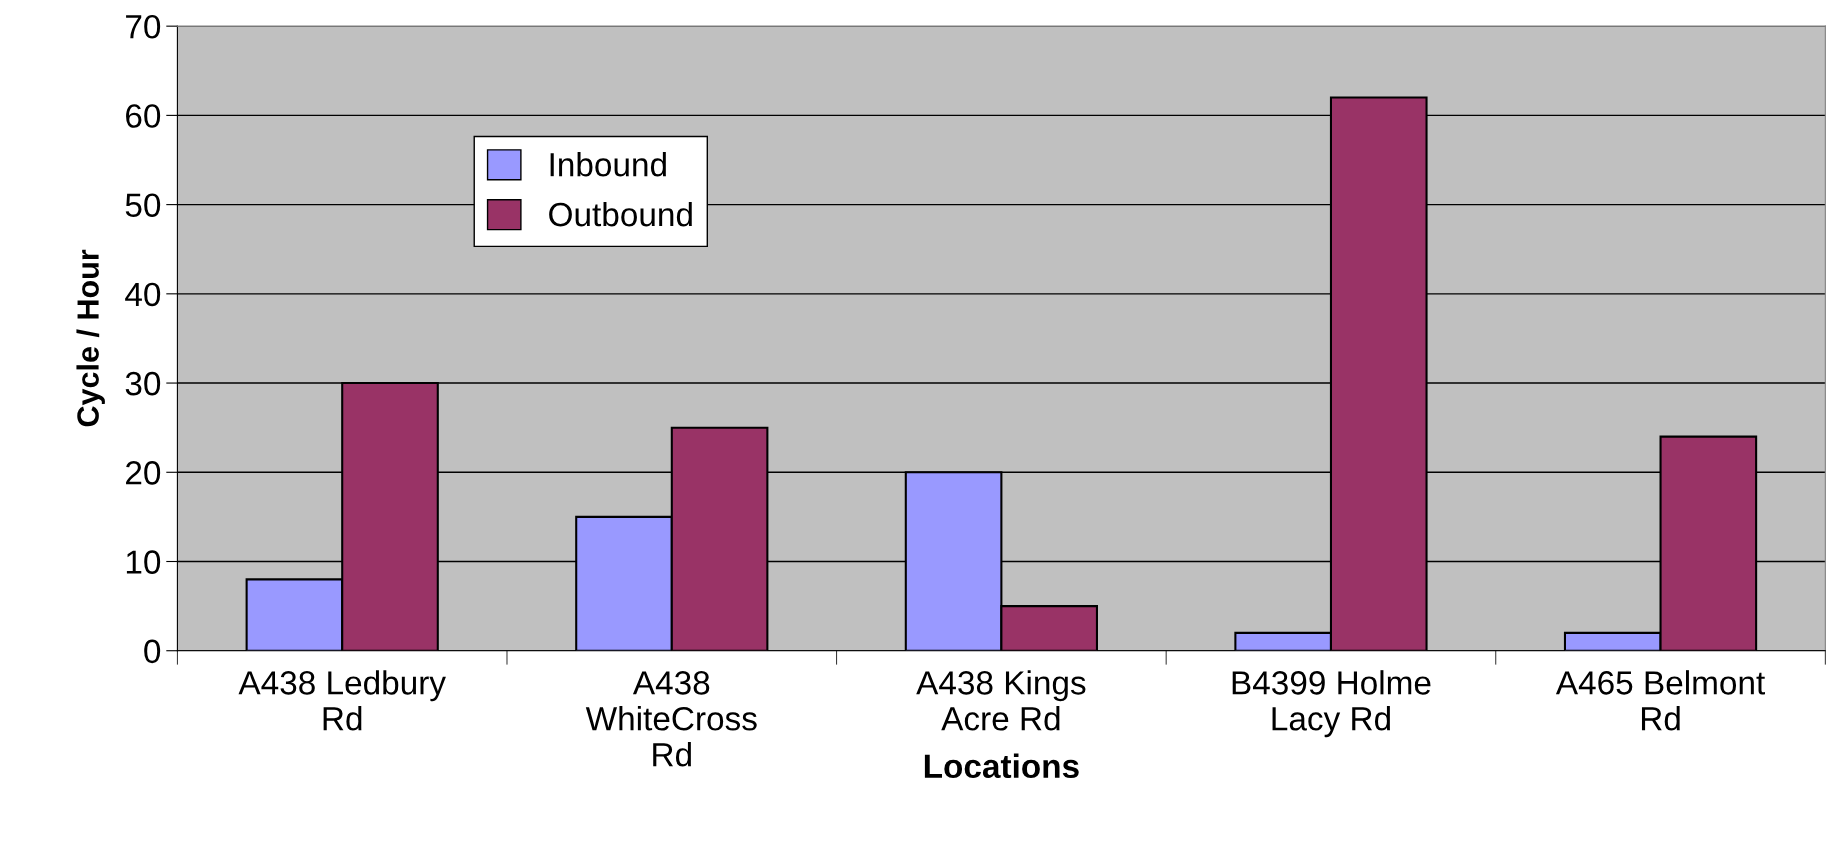  What do you see at coordinates (1331, 704) in the screenshot?
I see `x-tick-label: B4399 Holme Lacy Rd` at bounding box center [1331, 704].